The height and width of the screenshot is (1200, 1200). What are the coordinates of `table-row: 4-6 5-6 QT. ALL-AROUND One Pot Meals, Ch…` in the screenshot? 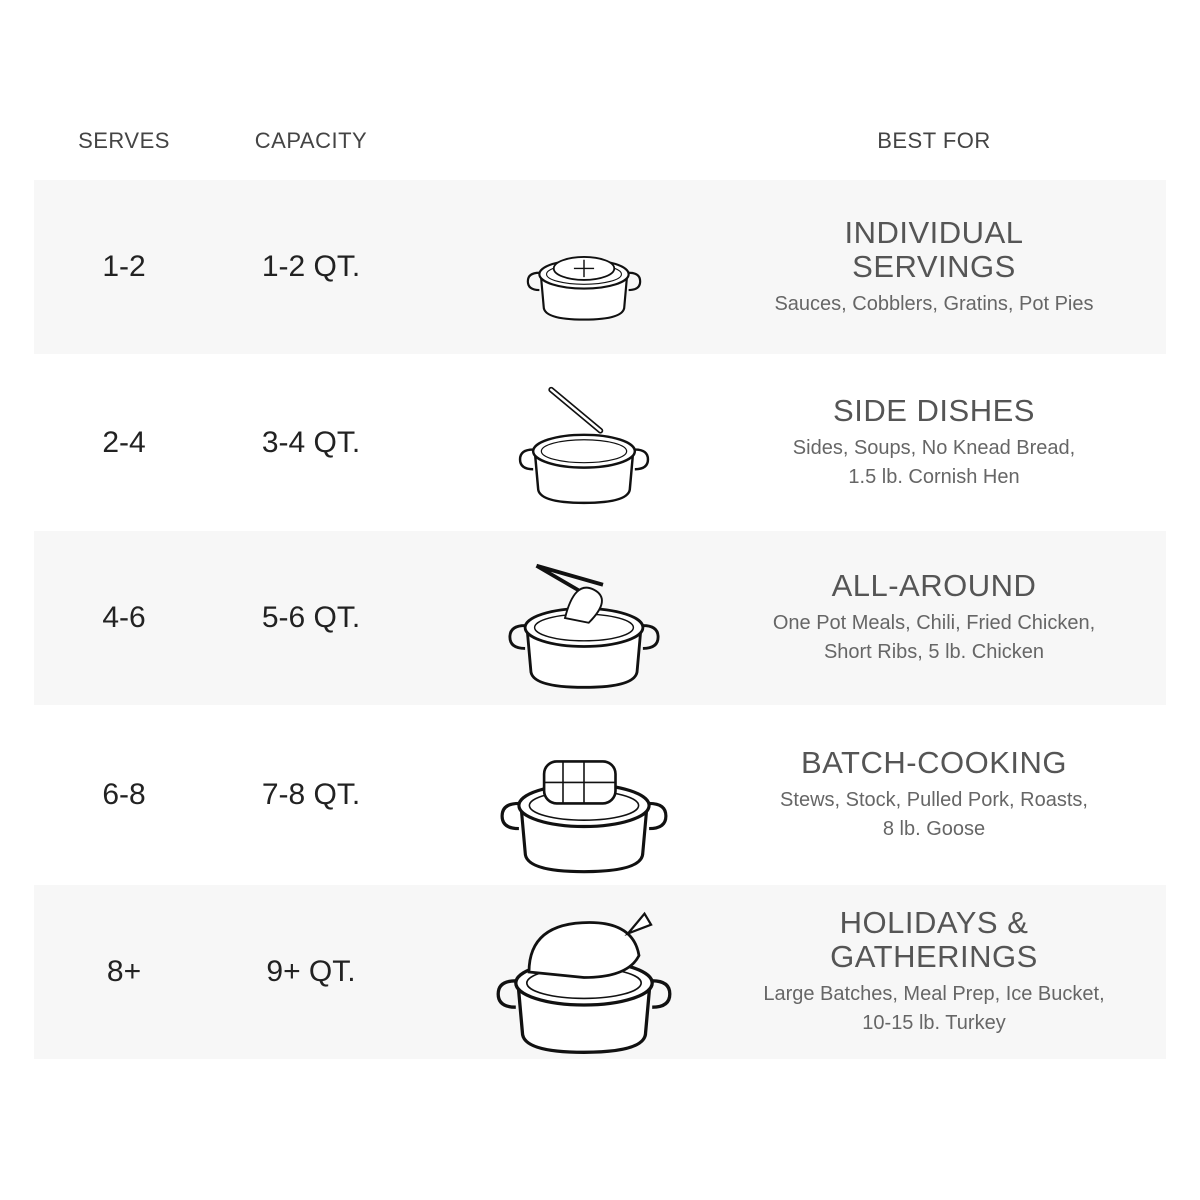 It's located at (600, 618).